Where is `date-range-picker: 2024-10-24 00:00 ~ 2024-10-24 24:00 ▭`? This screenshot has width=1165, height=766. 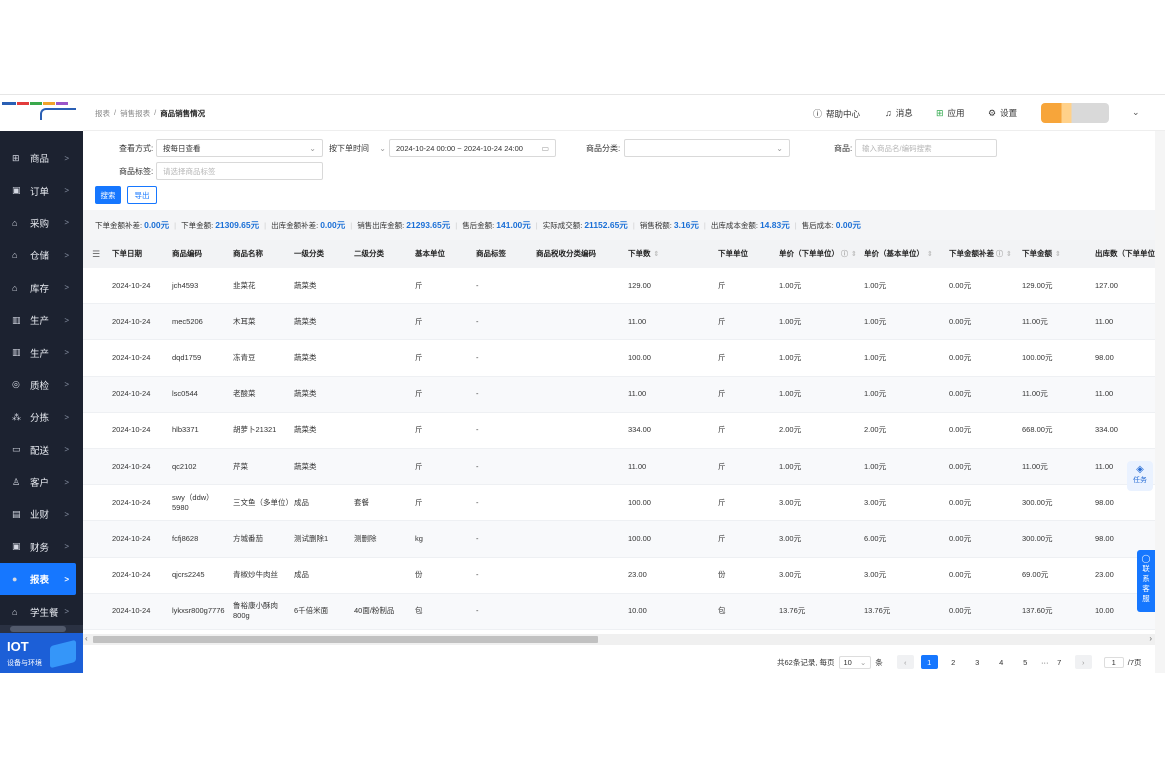
date-range-picker: 2024-10-24 00:00 ~ 2024-10-24 24:00 ▭ is located at coordinates (472, 148).